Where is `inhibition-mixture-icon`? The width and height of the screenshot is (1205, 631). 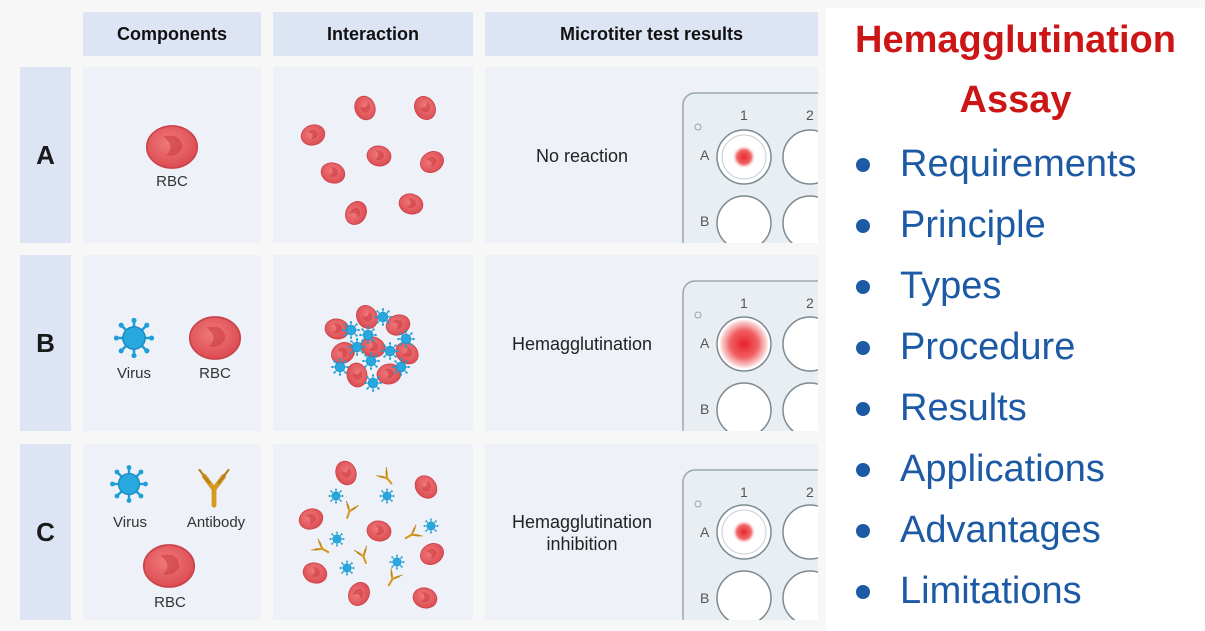 inhibition-mixture-icon is located at coordinates (371, 534).